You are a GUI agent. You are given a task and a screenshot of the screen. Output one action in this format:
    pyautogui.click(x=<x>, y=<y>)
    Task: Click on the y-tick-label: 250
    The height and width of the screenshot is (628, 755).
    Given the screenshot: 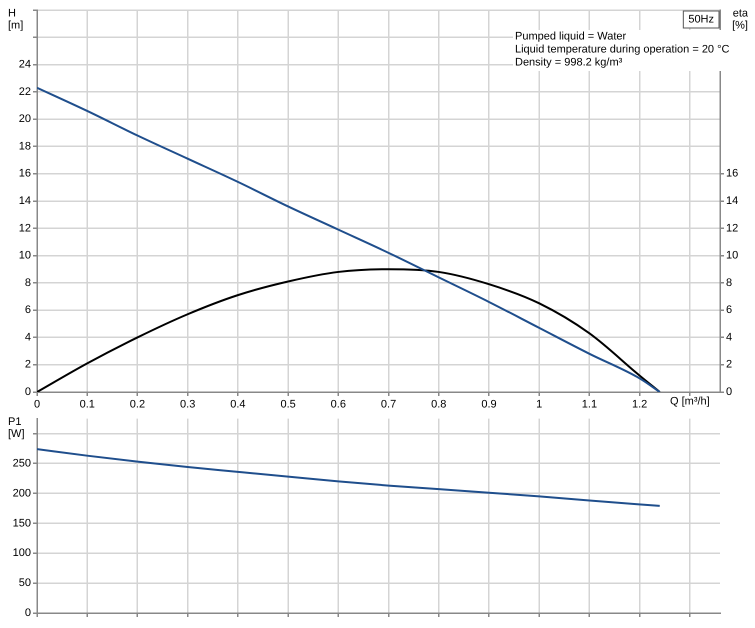 What is the action you would take?
    pyautogui.click(x=21, y=463)
    